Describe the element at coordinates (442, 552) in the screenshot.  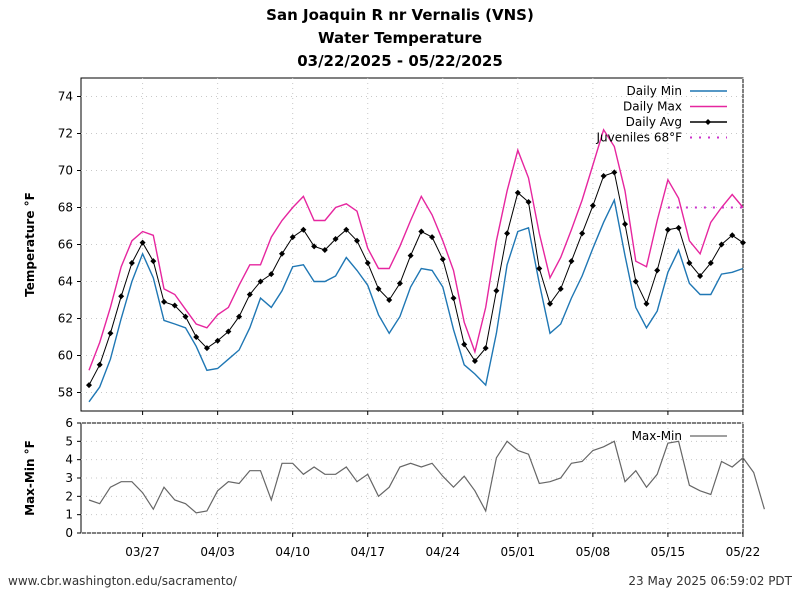
I see `xtick-label: 04/24` at that location.